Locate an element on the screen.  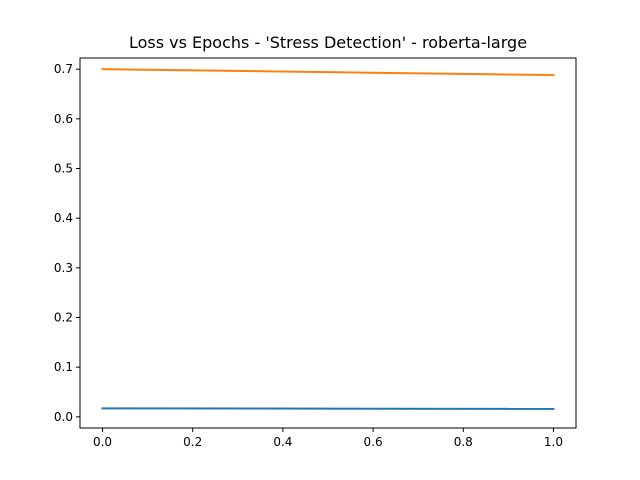
y-tick-label: 0.3 is located at coordinates (63, 268).